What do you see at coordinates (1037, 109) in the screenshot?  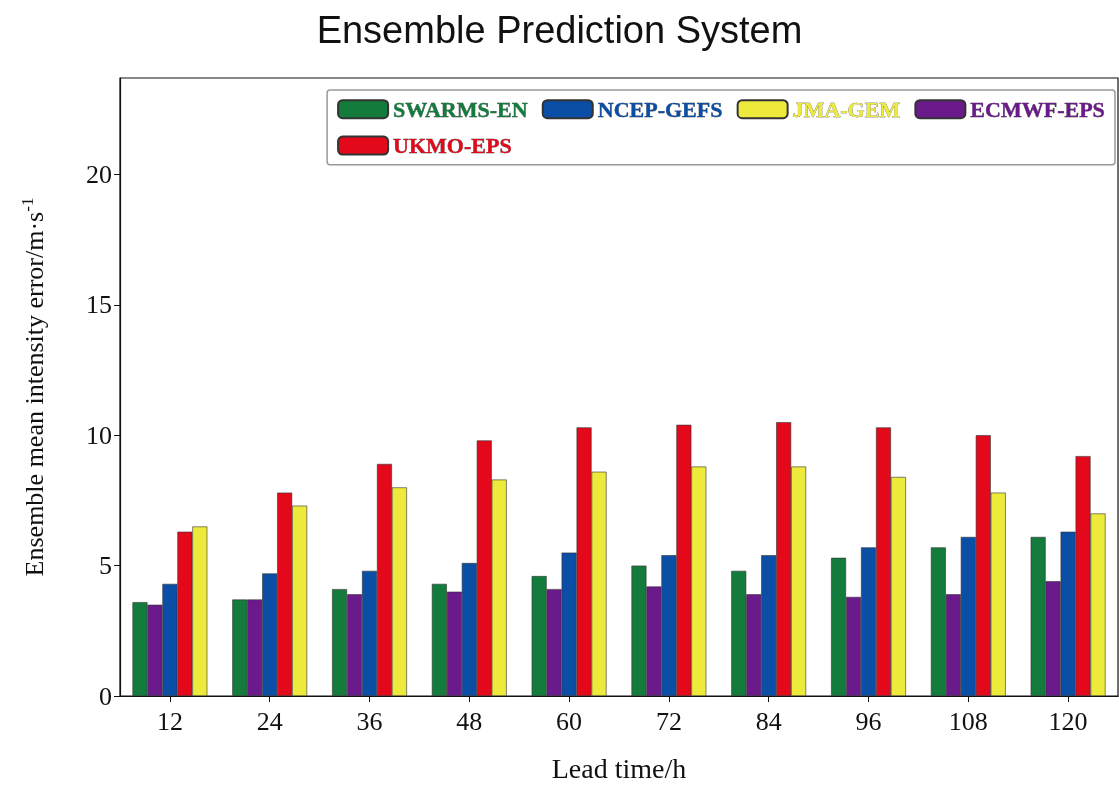 I see `legend-label: ECMWF-EPS` at bounding box center [1037, 109].